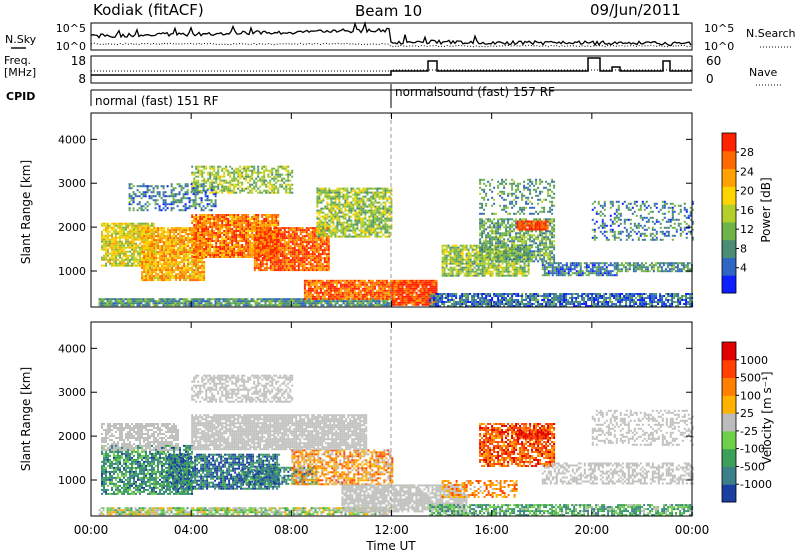  What do you see at coordinates (17, 60) in the screenshot?
I see `freq-label-1: Freq.` at bounding box center [17, 60].